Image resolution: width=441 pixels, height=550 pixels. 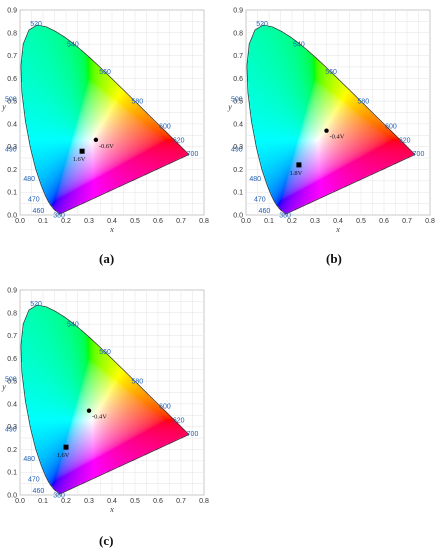 I want to click on x-tick-label: 0.5, so click(x=361, y=221).